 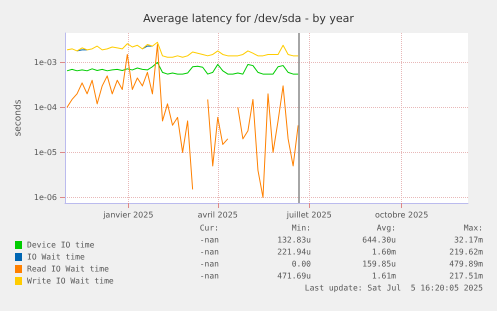 I want to click on x-tick-label: avril 2025, so click(x=218, y=215).